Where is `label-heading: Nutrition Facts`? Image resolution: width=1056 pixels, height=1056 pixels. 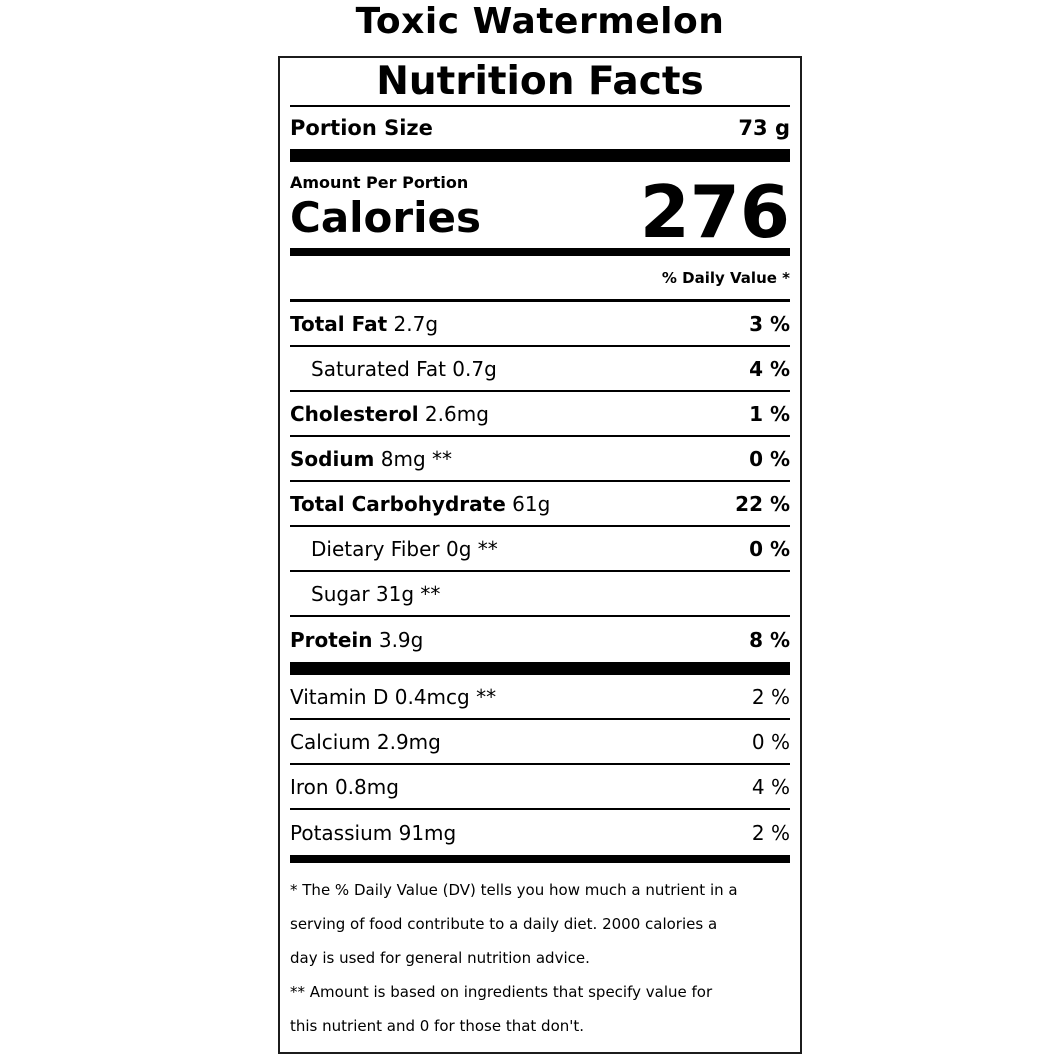
label-heading: Nutrition Facts is located at coordinates (540, 81).